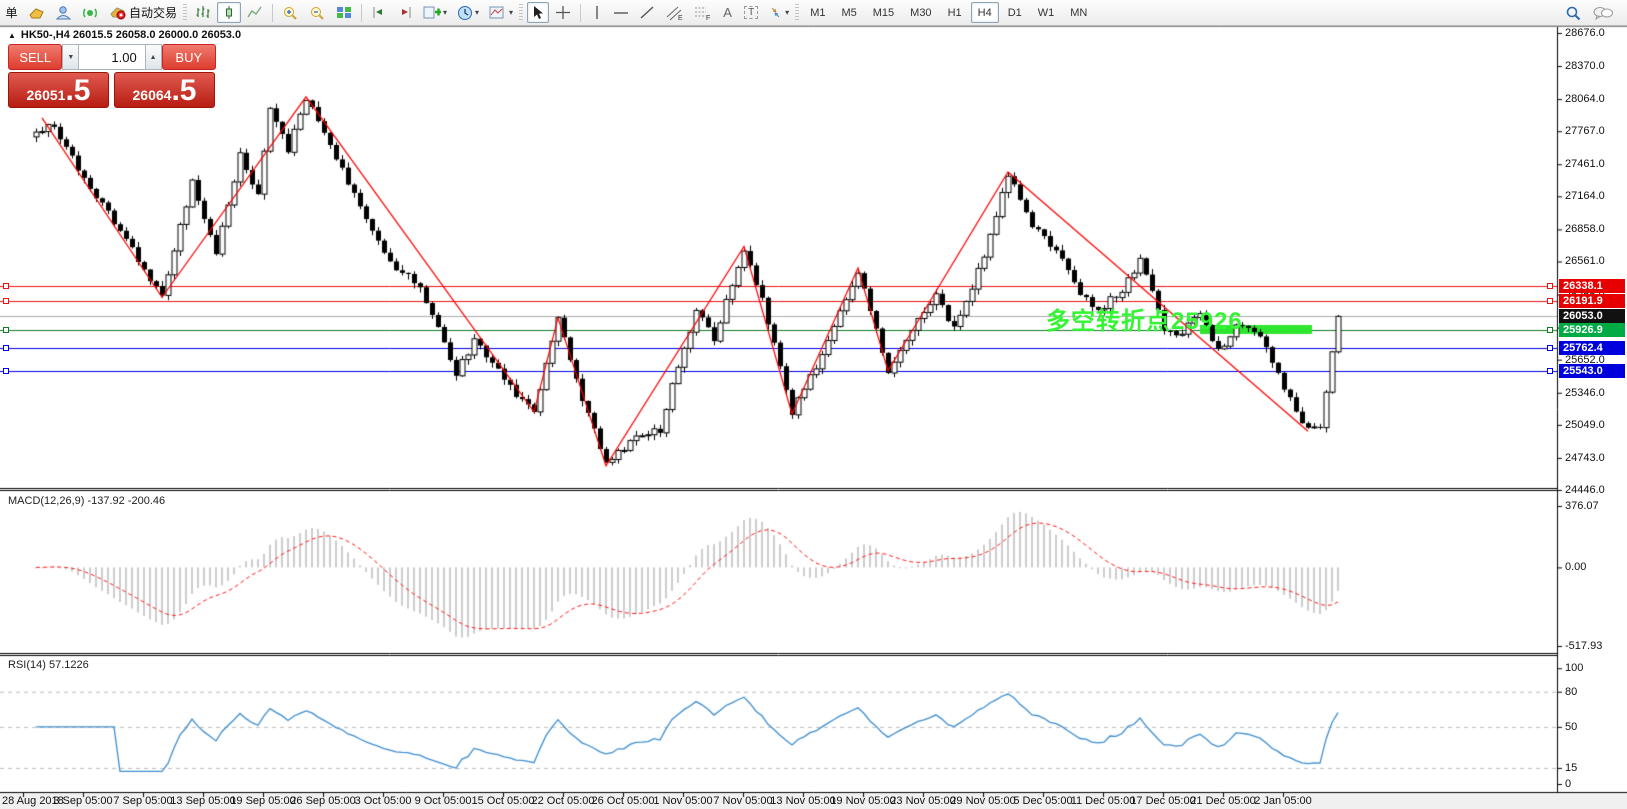  What do you see at coordinates (273, 12) in the screenshot?
I see `toolbar-separator` at bounding box center [273, 12].